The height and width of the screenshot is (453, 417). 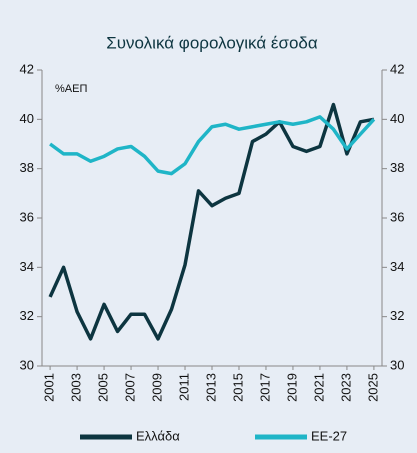 What do you see at coordinates (397, 68) in the screenshot?
I see `y2-tick-label: 42` at bounding box center [397, 68].